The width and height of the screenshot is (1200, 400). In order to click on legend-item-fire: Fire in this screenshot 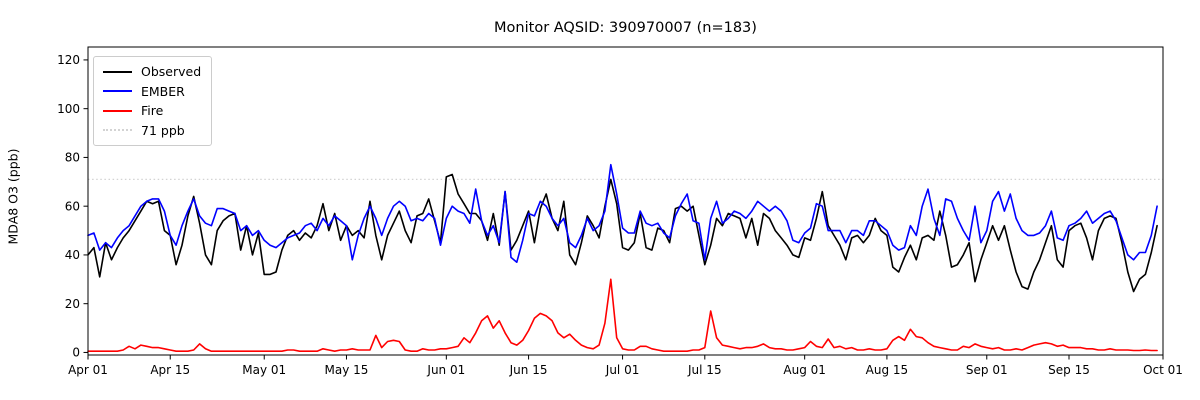, I will do `click(152, 111)`.